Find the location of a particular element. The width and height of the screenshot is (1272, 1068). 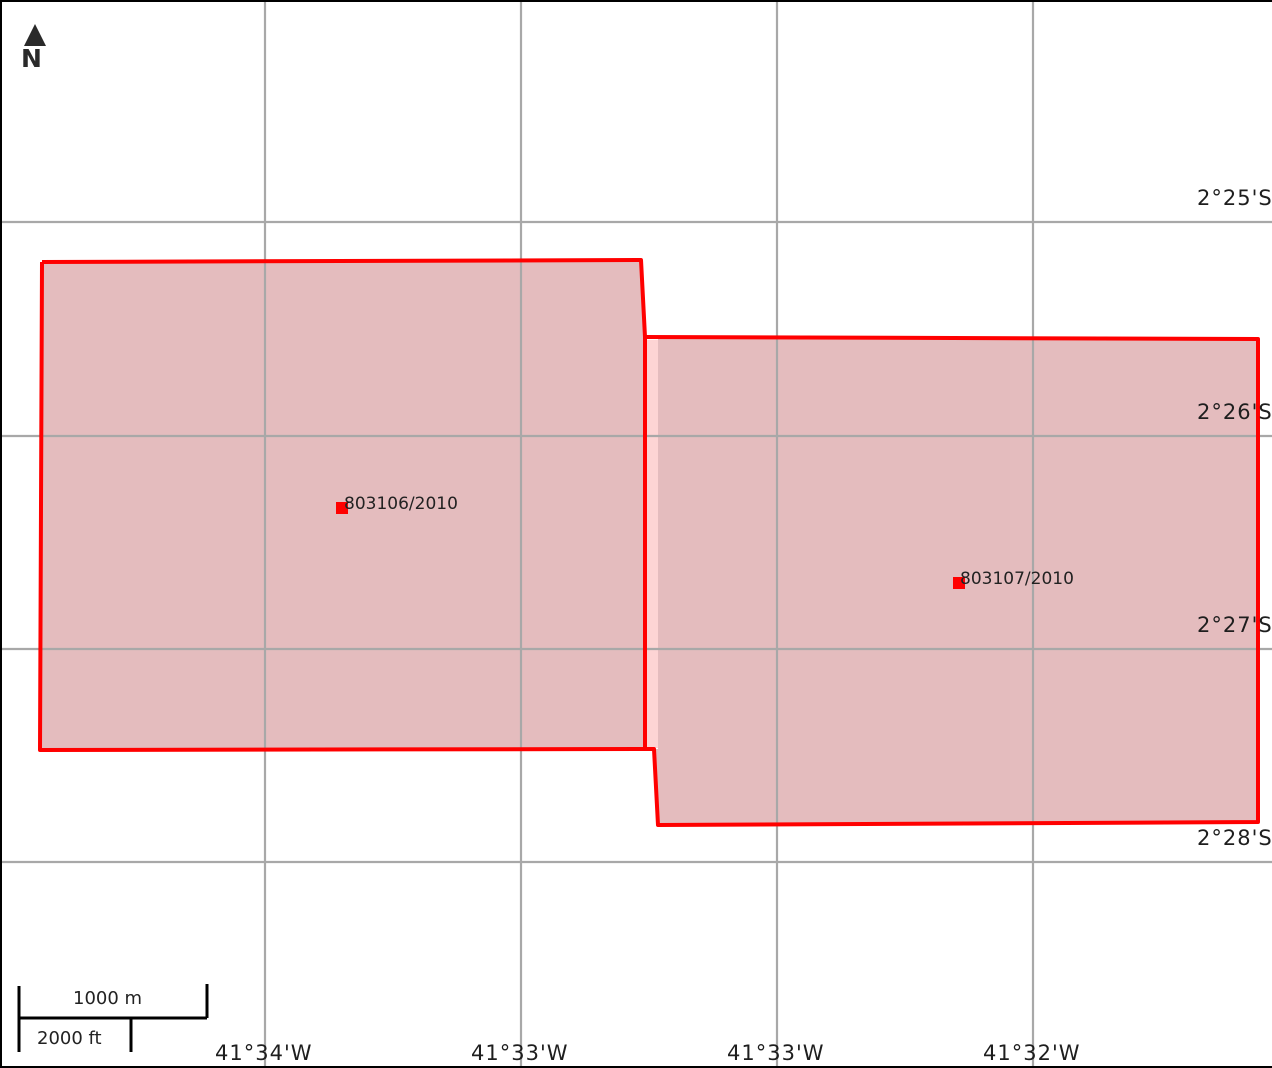

parcel-label-803107: 803107/2010 is located at coordinates (1017, 579).